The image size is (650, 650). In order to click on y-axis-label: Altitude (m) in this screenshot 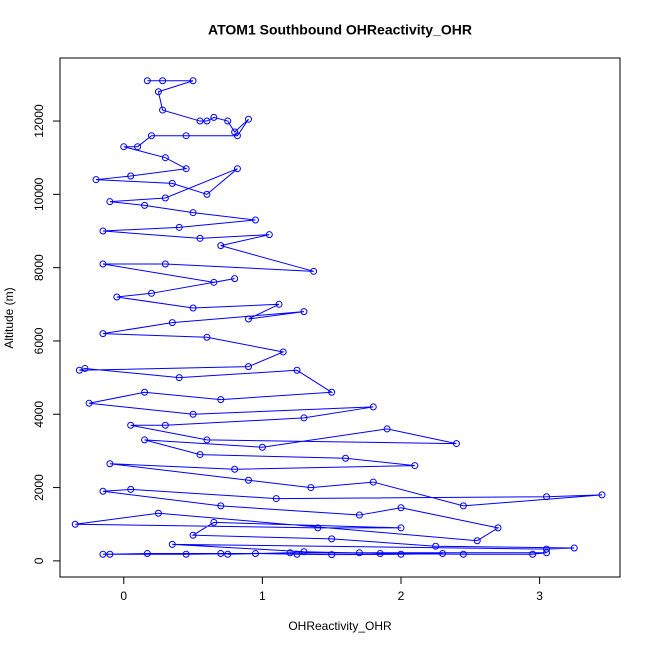, I will do `click(9, 317)`.